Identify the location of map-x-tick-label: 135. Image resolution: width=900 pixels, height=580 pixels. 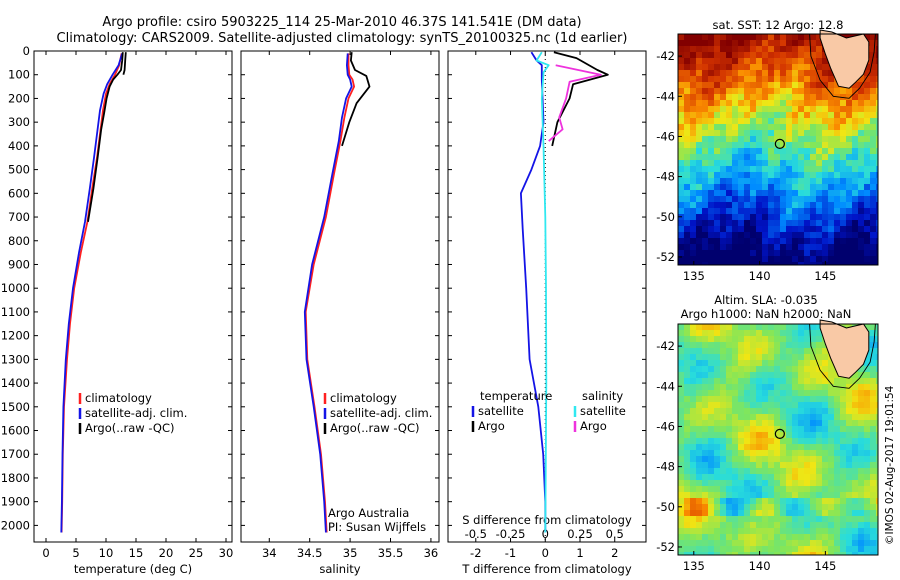
(694, 566).